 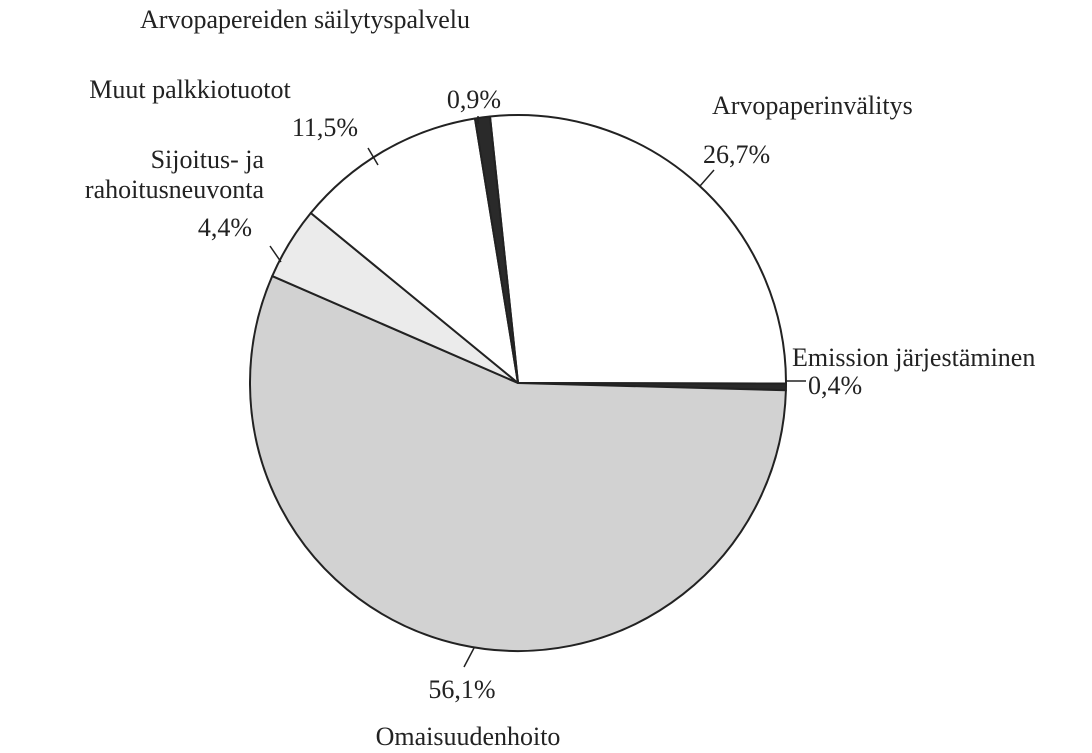 I want to click on value-label: 0,4%, so click(x=835, y=385).